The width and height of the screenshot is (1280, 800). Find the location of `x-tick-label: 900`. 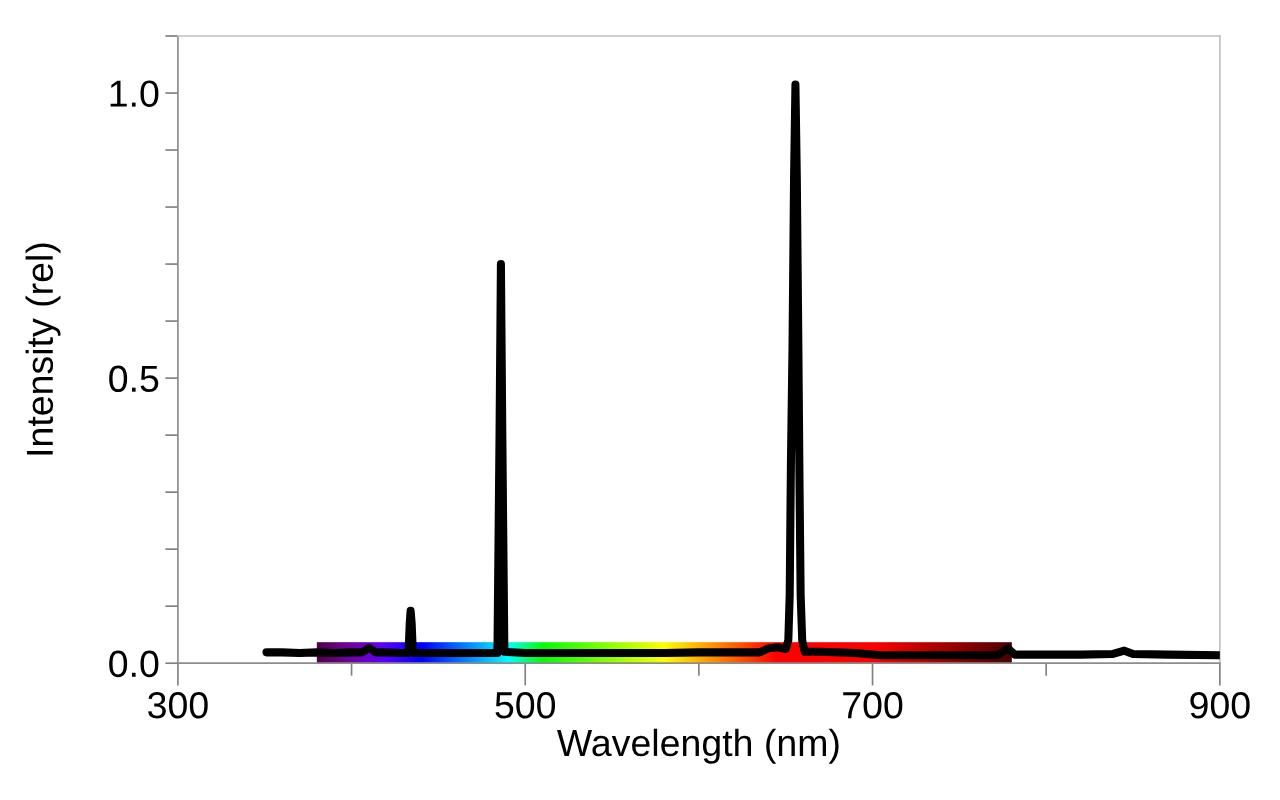

x-tick-label: 900 is located at coordinates (1220, 705).